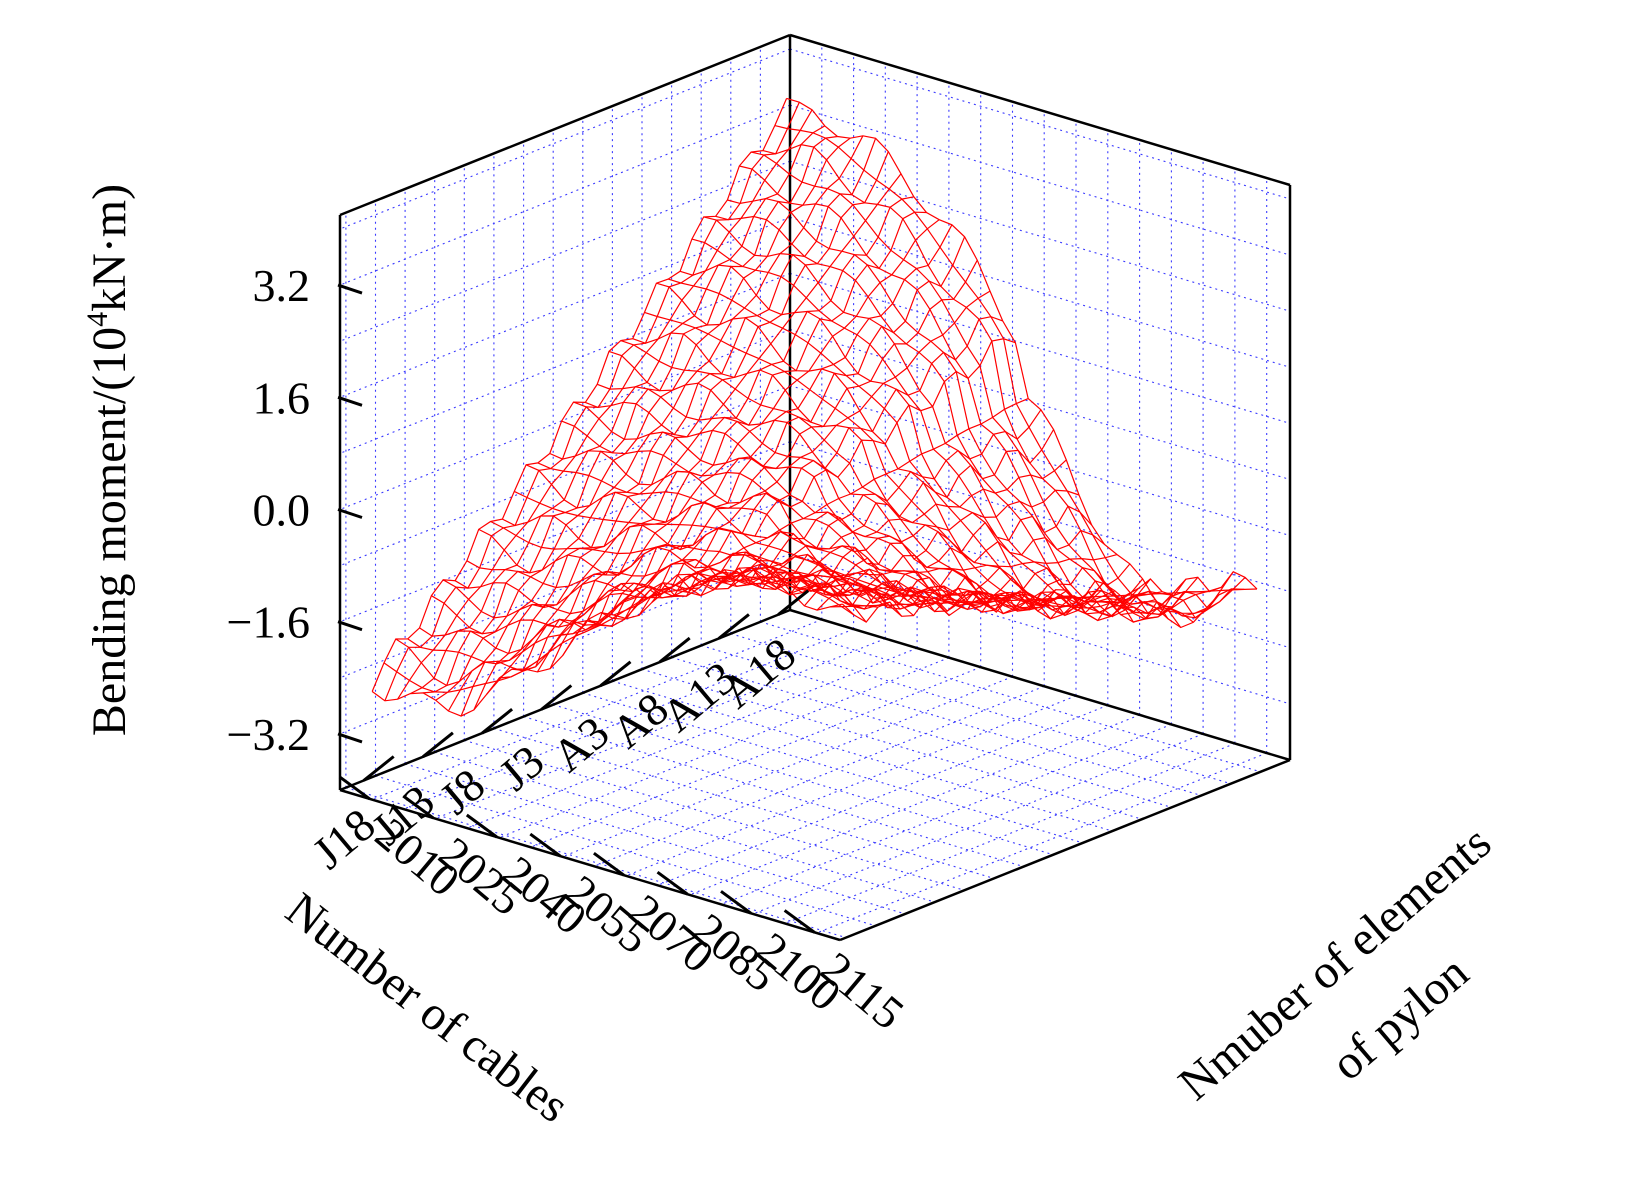 This screenshot has height=1197, width=1630. What do you see at coordinates (268, 734) in the screenshot?
I see `z-tick-label: −3.2` at bounding box center [268, 734].